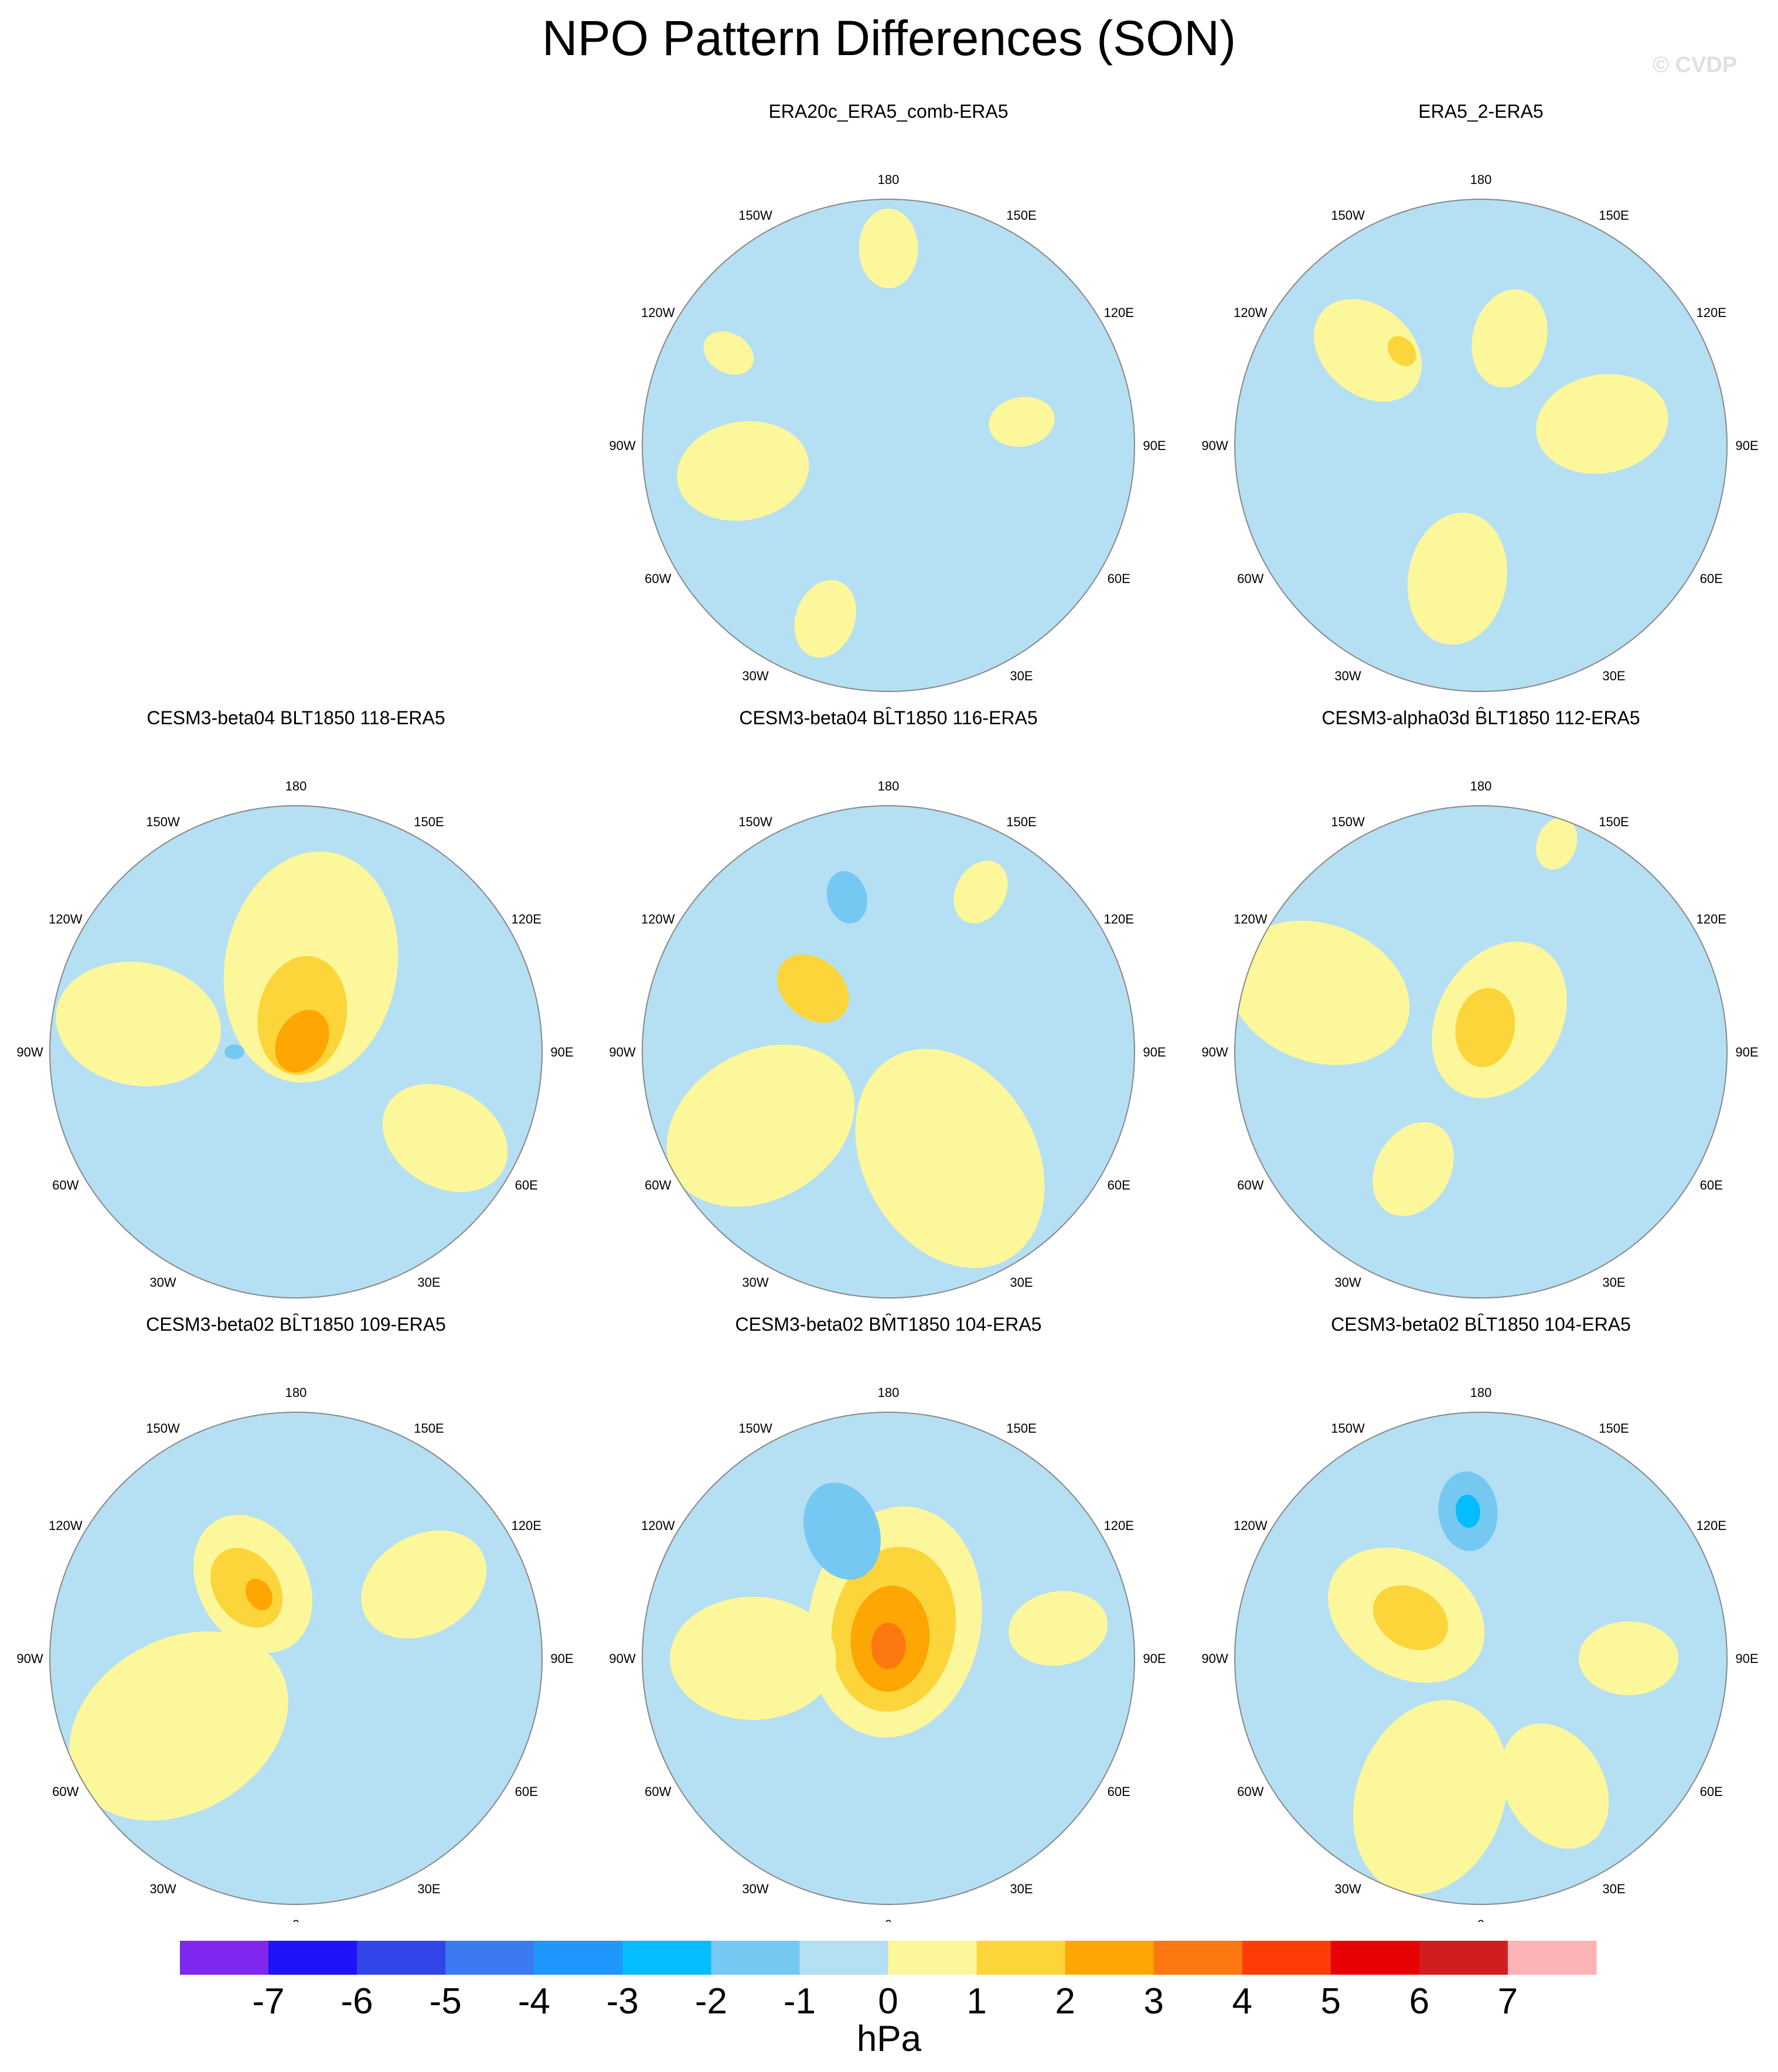 This screenshot has width=1778, height=2072. I want to click on colorbar-tick-label: 0, so click(888, 2001).